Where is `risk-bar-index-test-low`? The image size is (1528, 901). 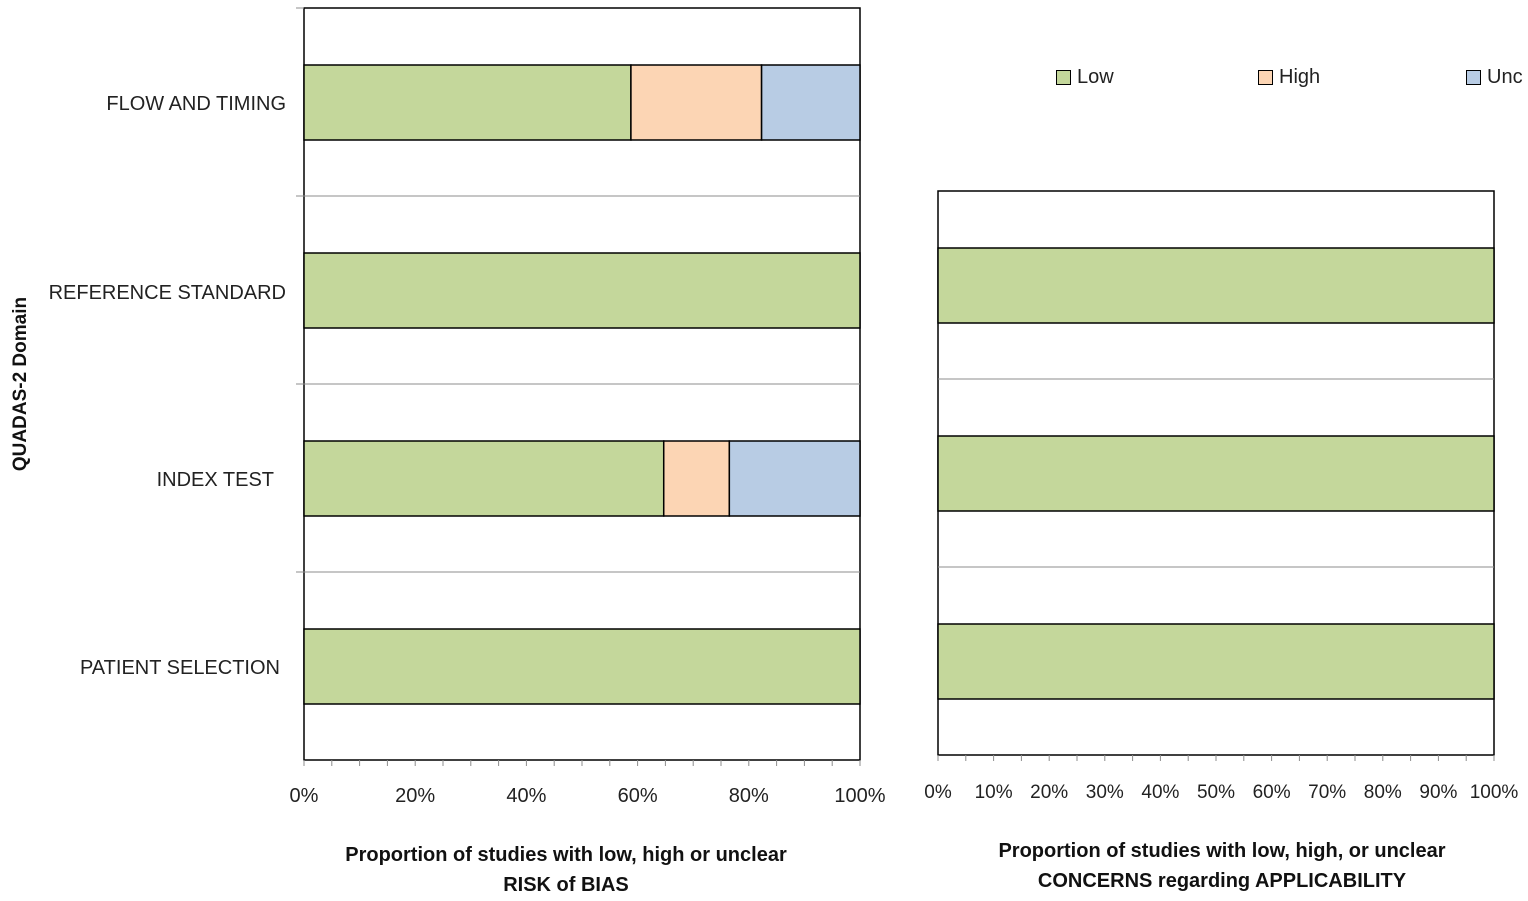 risk-bar-index-test-low is located at coordinates (484, 478).